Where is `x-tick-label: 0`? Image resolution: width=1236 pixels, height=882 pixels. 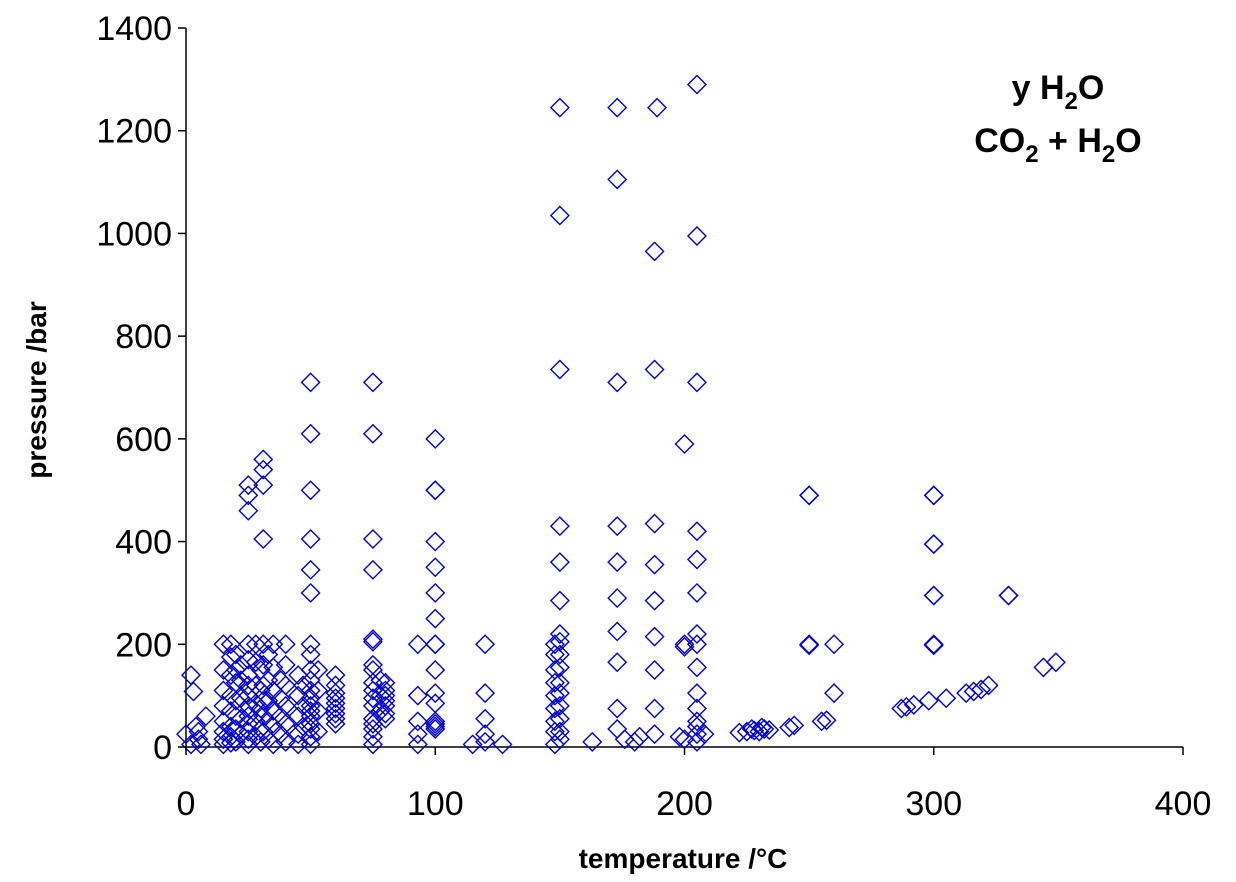 x-tick-label: 0 is located at coordinates (186, 804).